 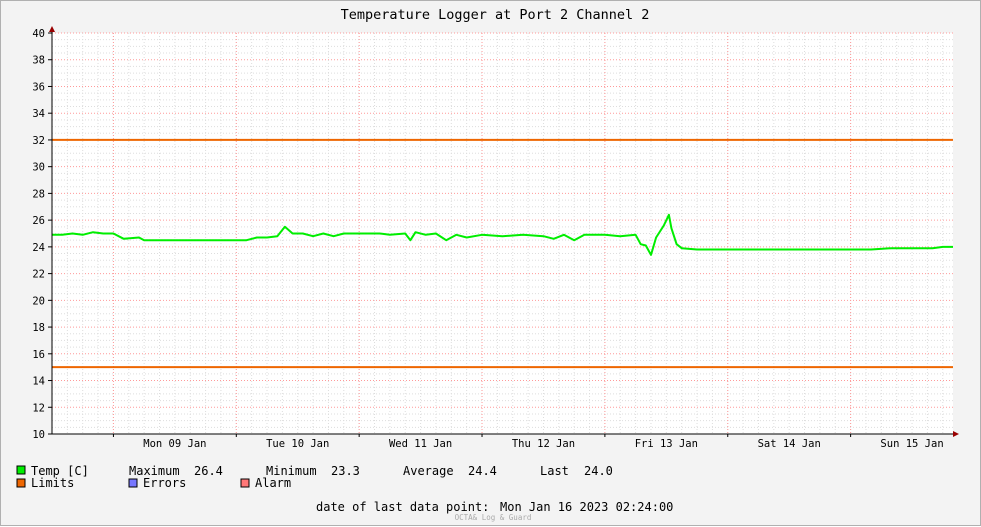 I want to click on errors-legend-swatch, so click(x=133, y=483).